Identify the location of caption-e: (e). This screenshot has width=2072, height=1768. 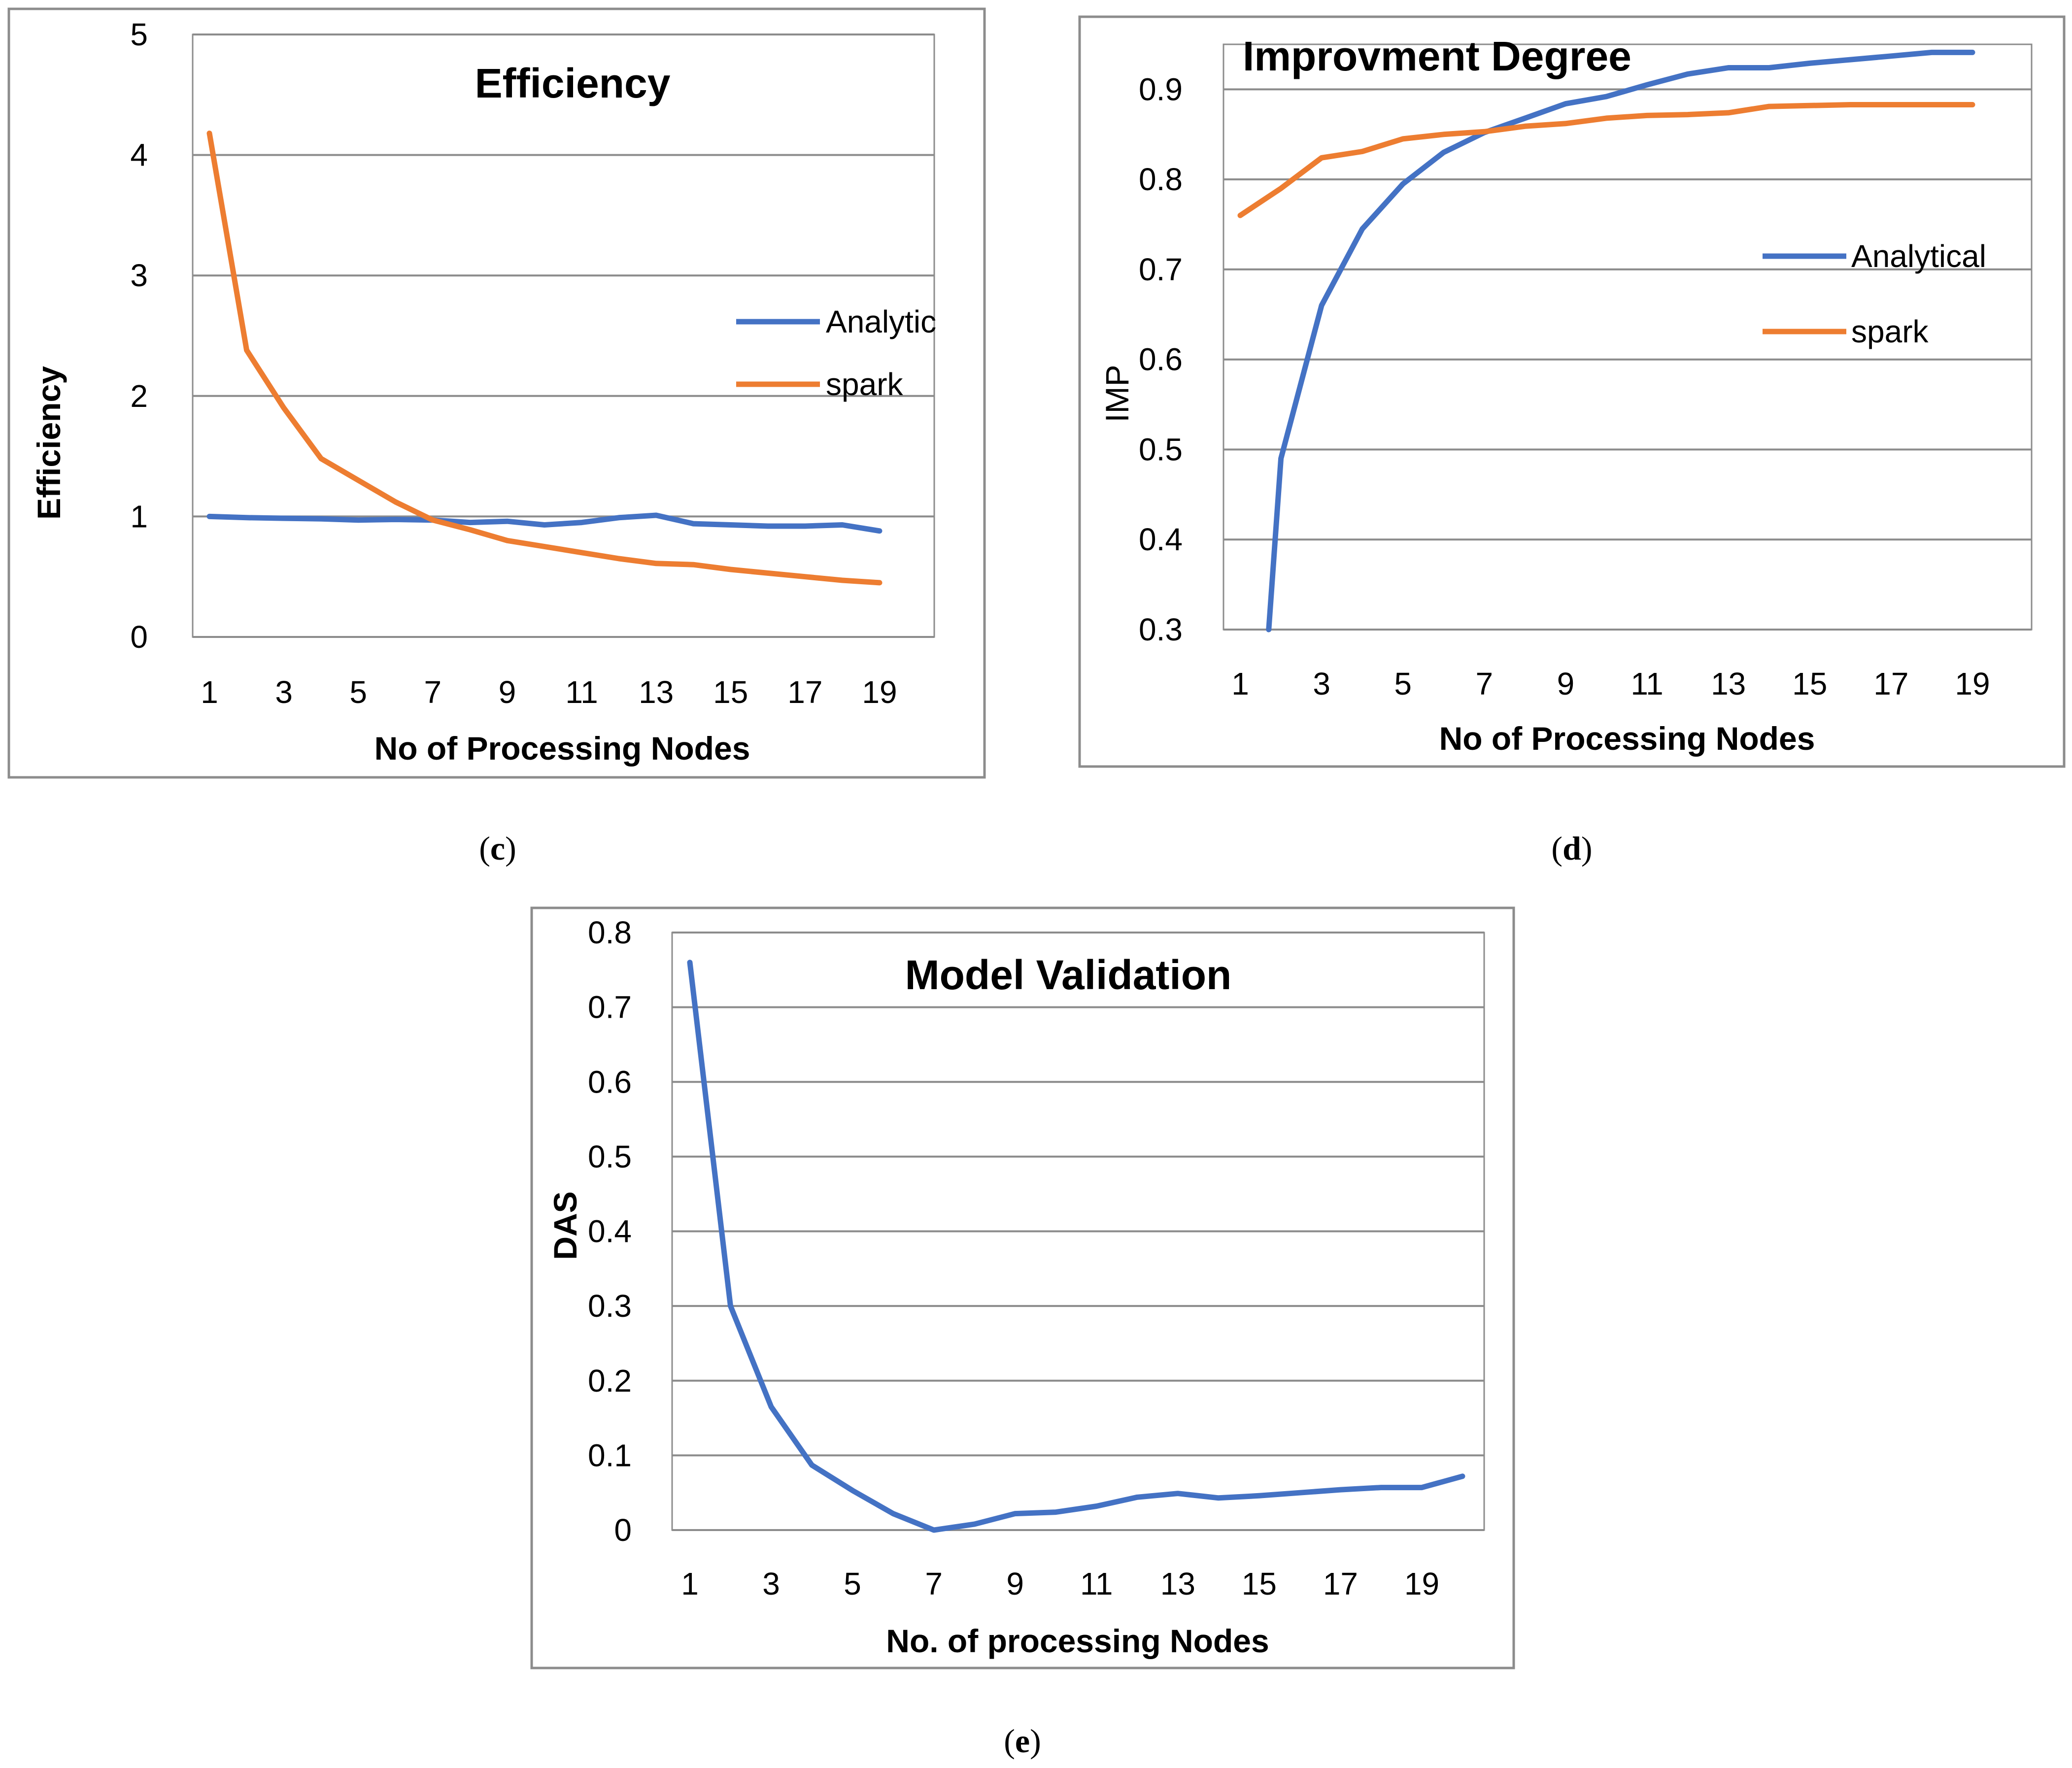
(1023, 1741).